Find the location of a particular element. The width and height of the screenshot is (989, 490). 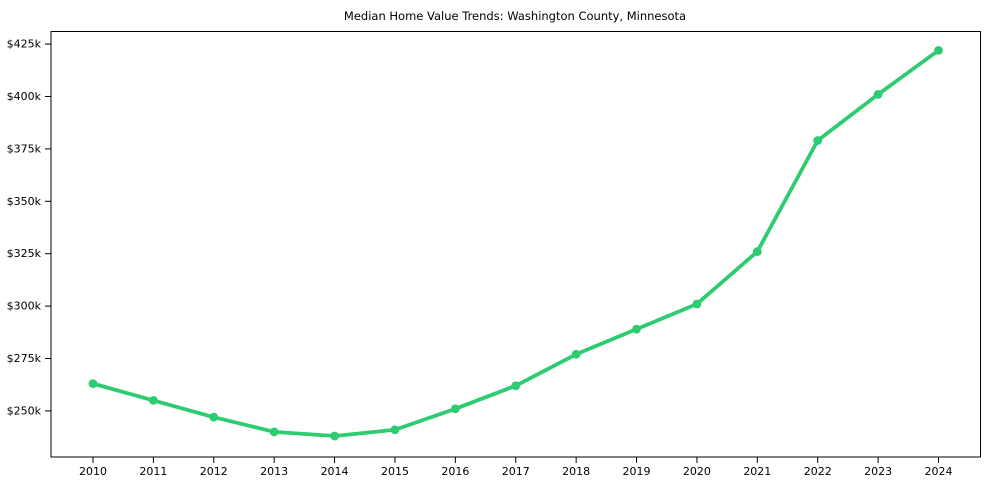

x-axis-tick-label: 2024 is located at coordinates (939, 471).